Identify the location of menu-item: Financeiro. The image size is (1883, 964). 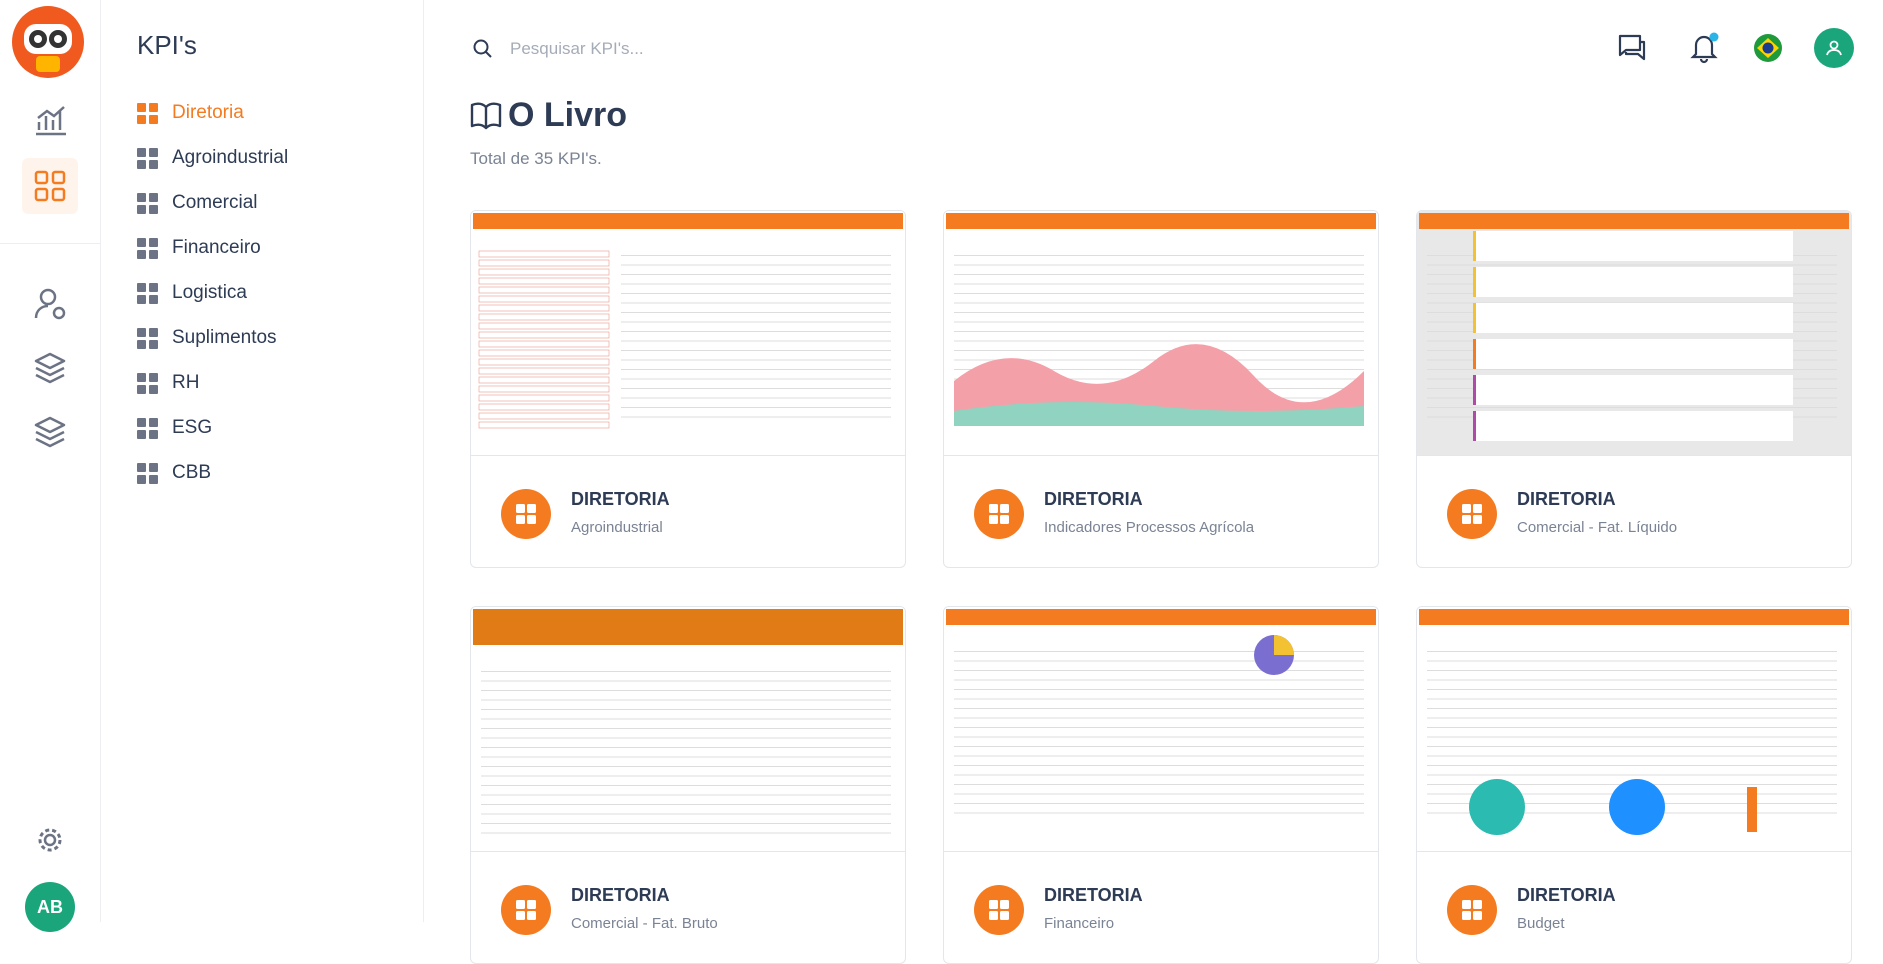
(199, 248).